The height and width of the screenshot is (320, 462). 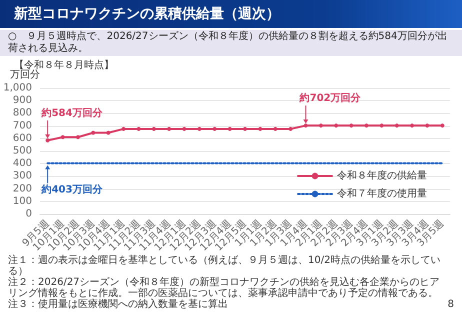 What do you see at coordinates (64, 64) in the screenshot?
I see `text: 【令和８年８月時点】` at bounding box center [64, 64].